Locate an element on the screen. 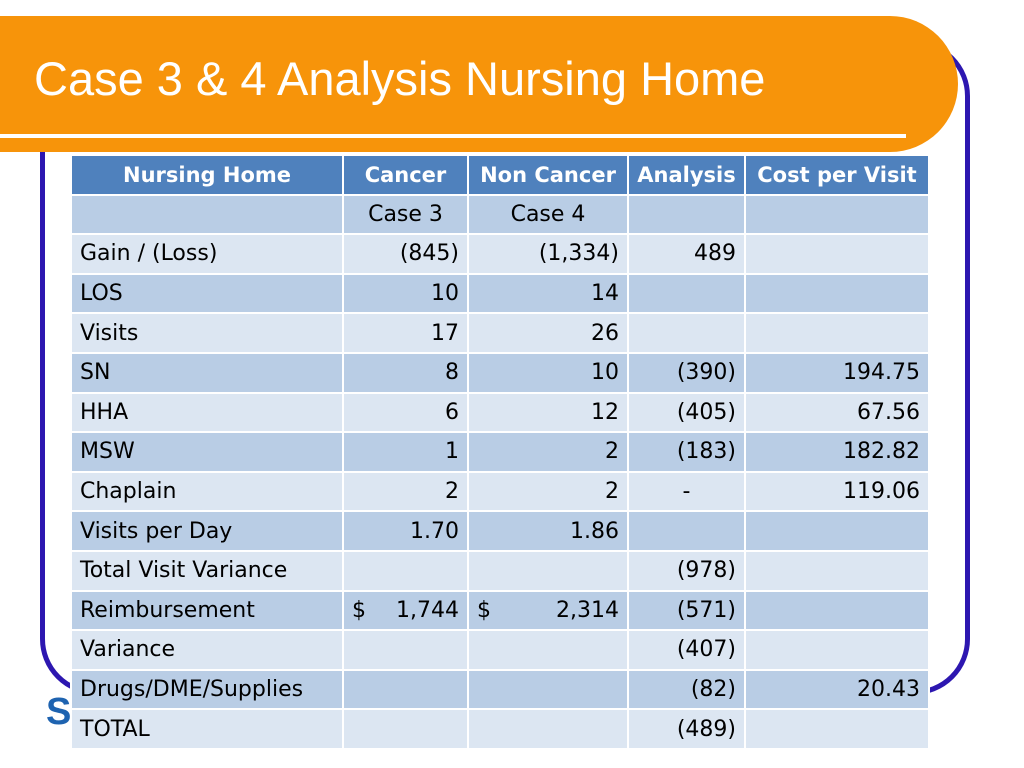 This screenshot has width=1024, height=768. cancer-cell: $1,744 is located at coordinates (405, 610).